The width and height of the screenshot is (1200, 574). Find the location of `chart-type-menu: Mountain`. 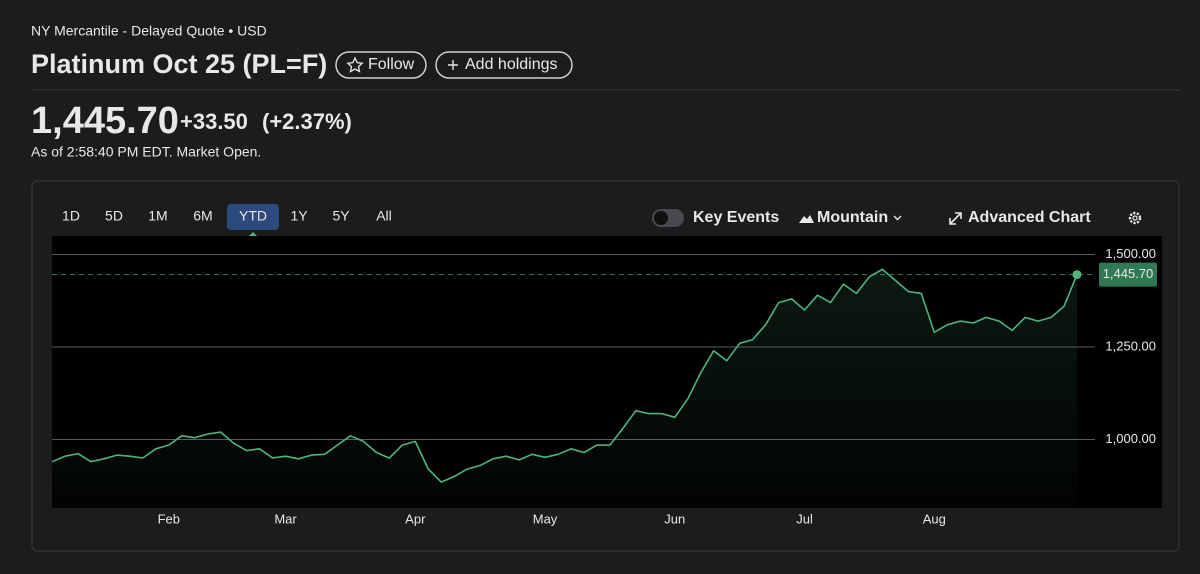

chart-type-menu: Mountain is located at coordinates (850, 217).